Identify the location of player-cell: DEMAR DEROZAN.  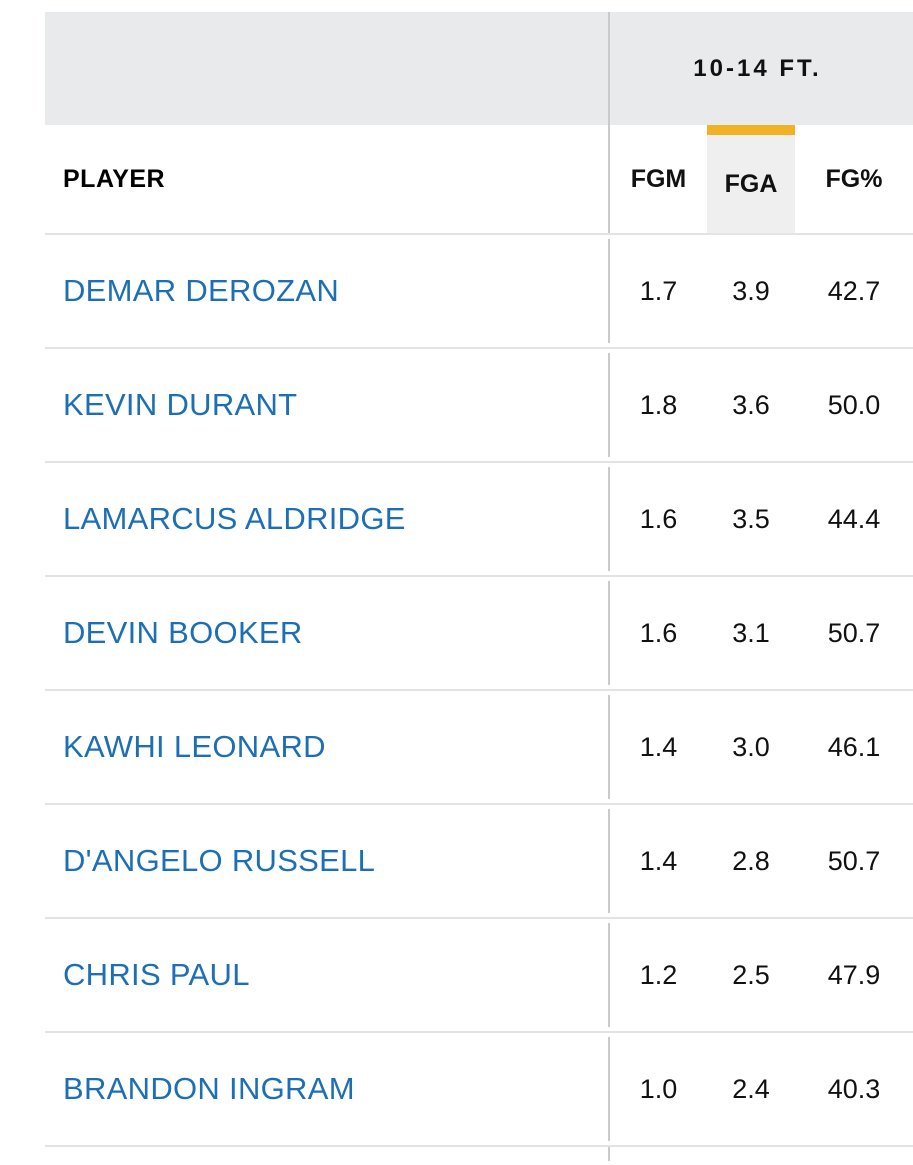
(326, 291).